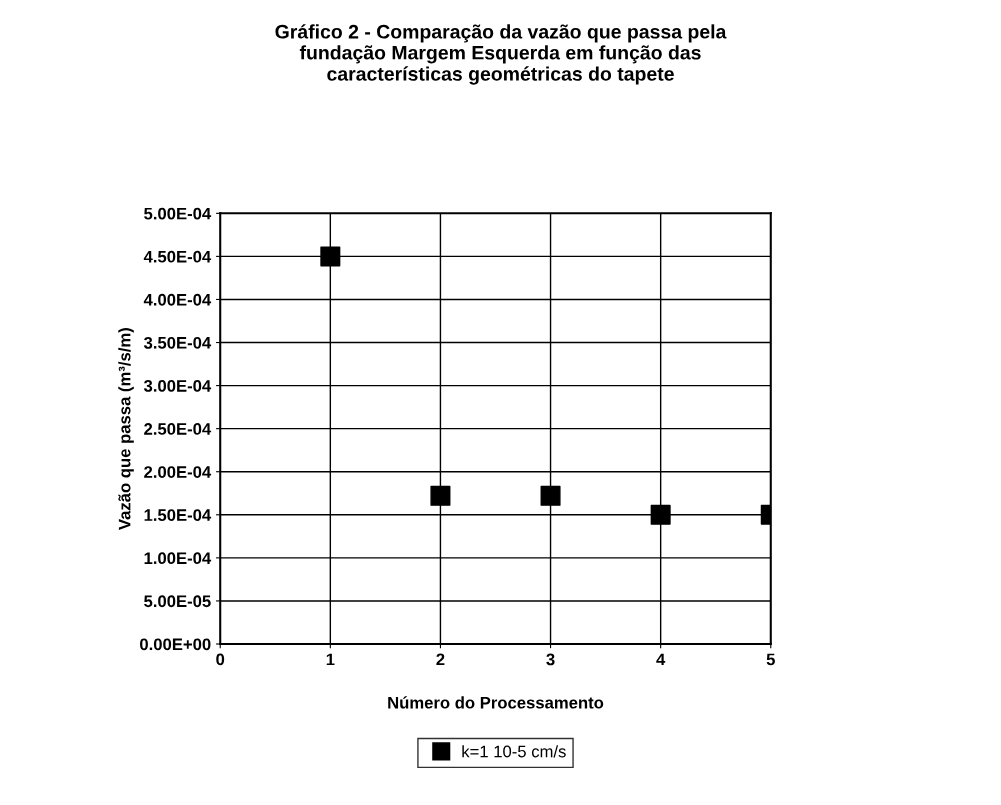  Describe the element at coordinates (178, 429) in the screenshot. I see `y-tick-label: 2.50E-04` at that location.